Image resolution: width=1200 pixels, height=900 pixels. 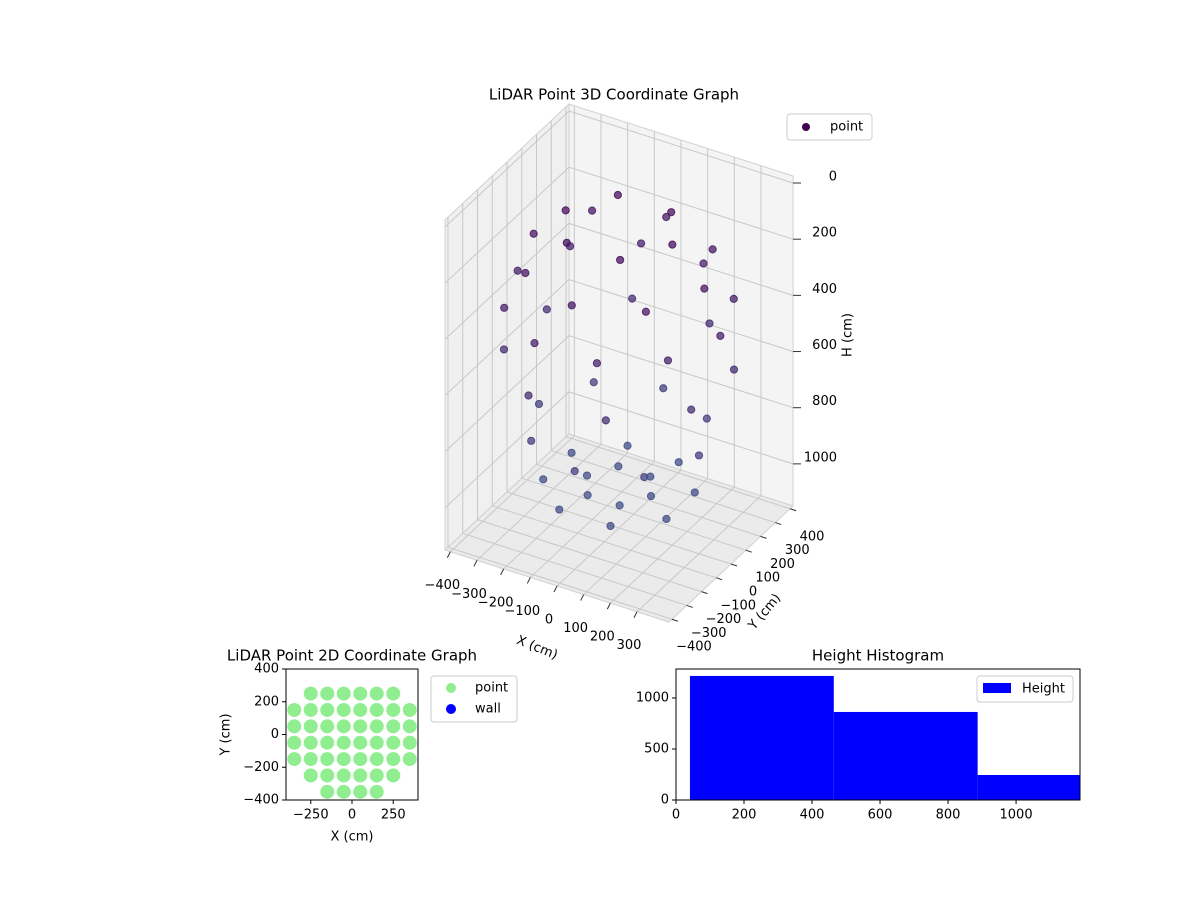 I want to click on z-tick-label: 1000, so click(x=820, y=457).